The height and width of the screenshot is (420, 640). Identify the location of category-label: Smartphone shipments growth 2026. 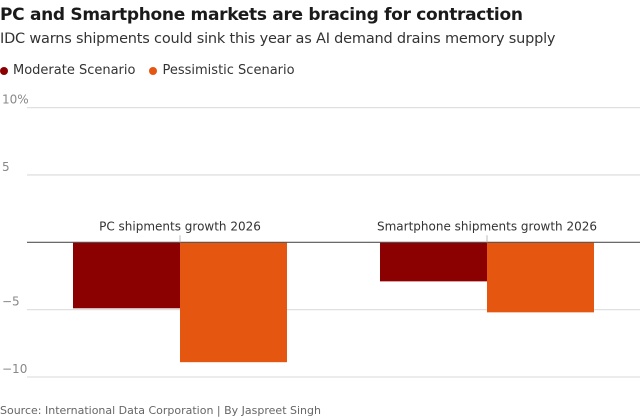
(487, 226).